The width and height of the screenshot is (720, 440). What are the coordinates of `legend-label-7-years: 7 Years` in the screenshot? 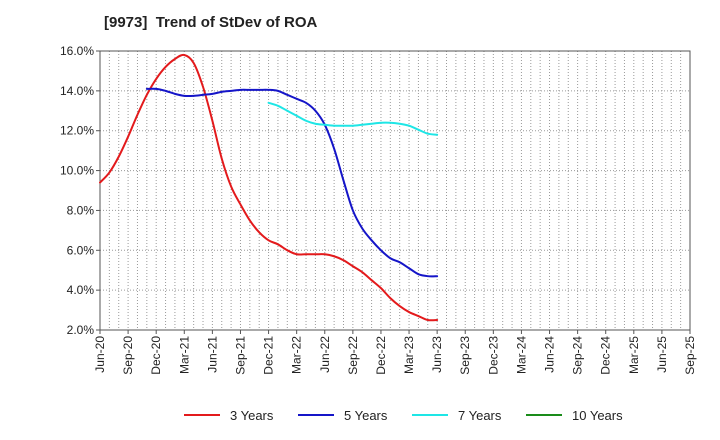 It's located at (480, 415).